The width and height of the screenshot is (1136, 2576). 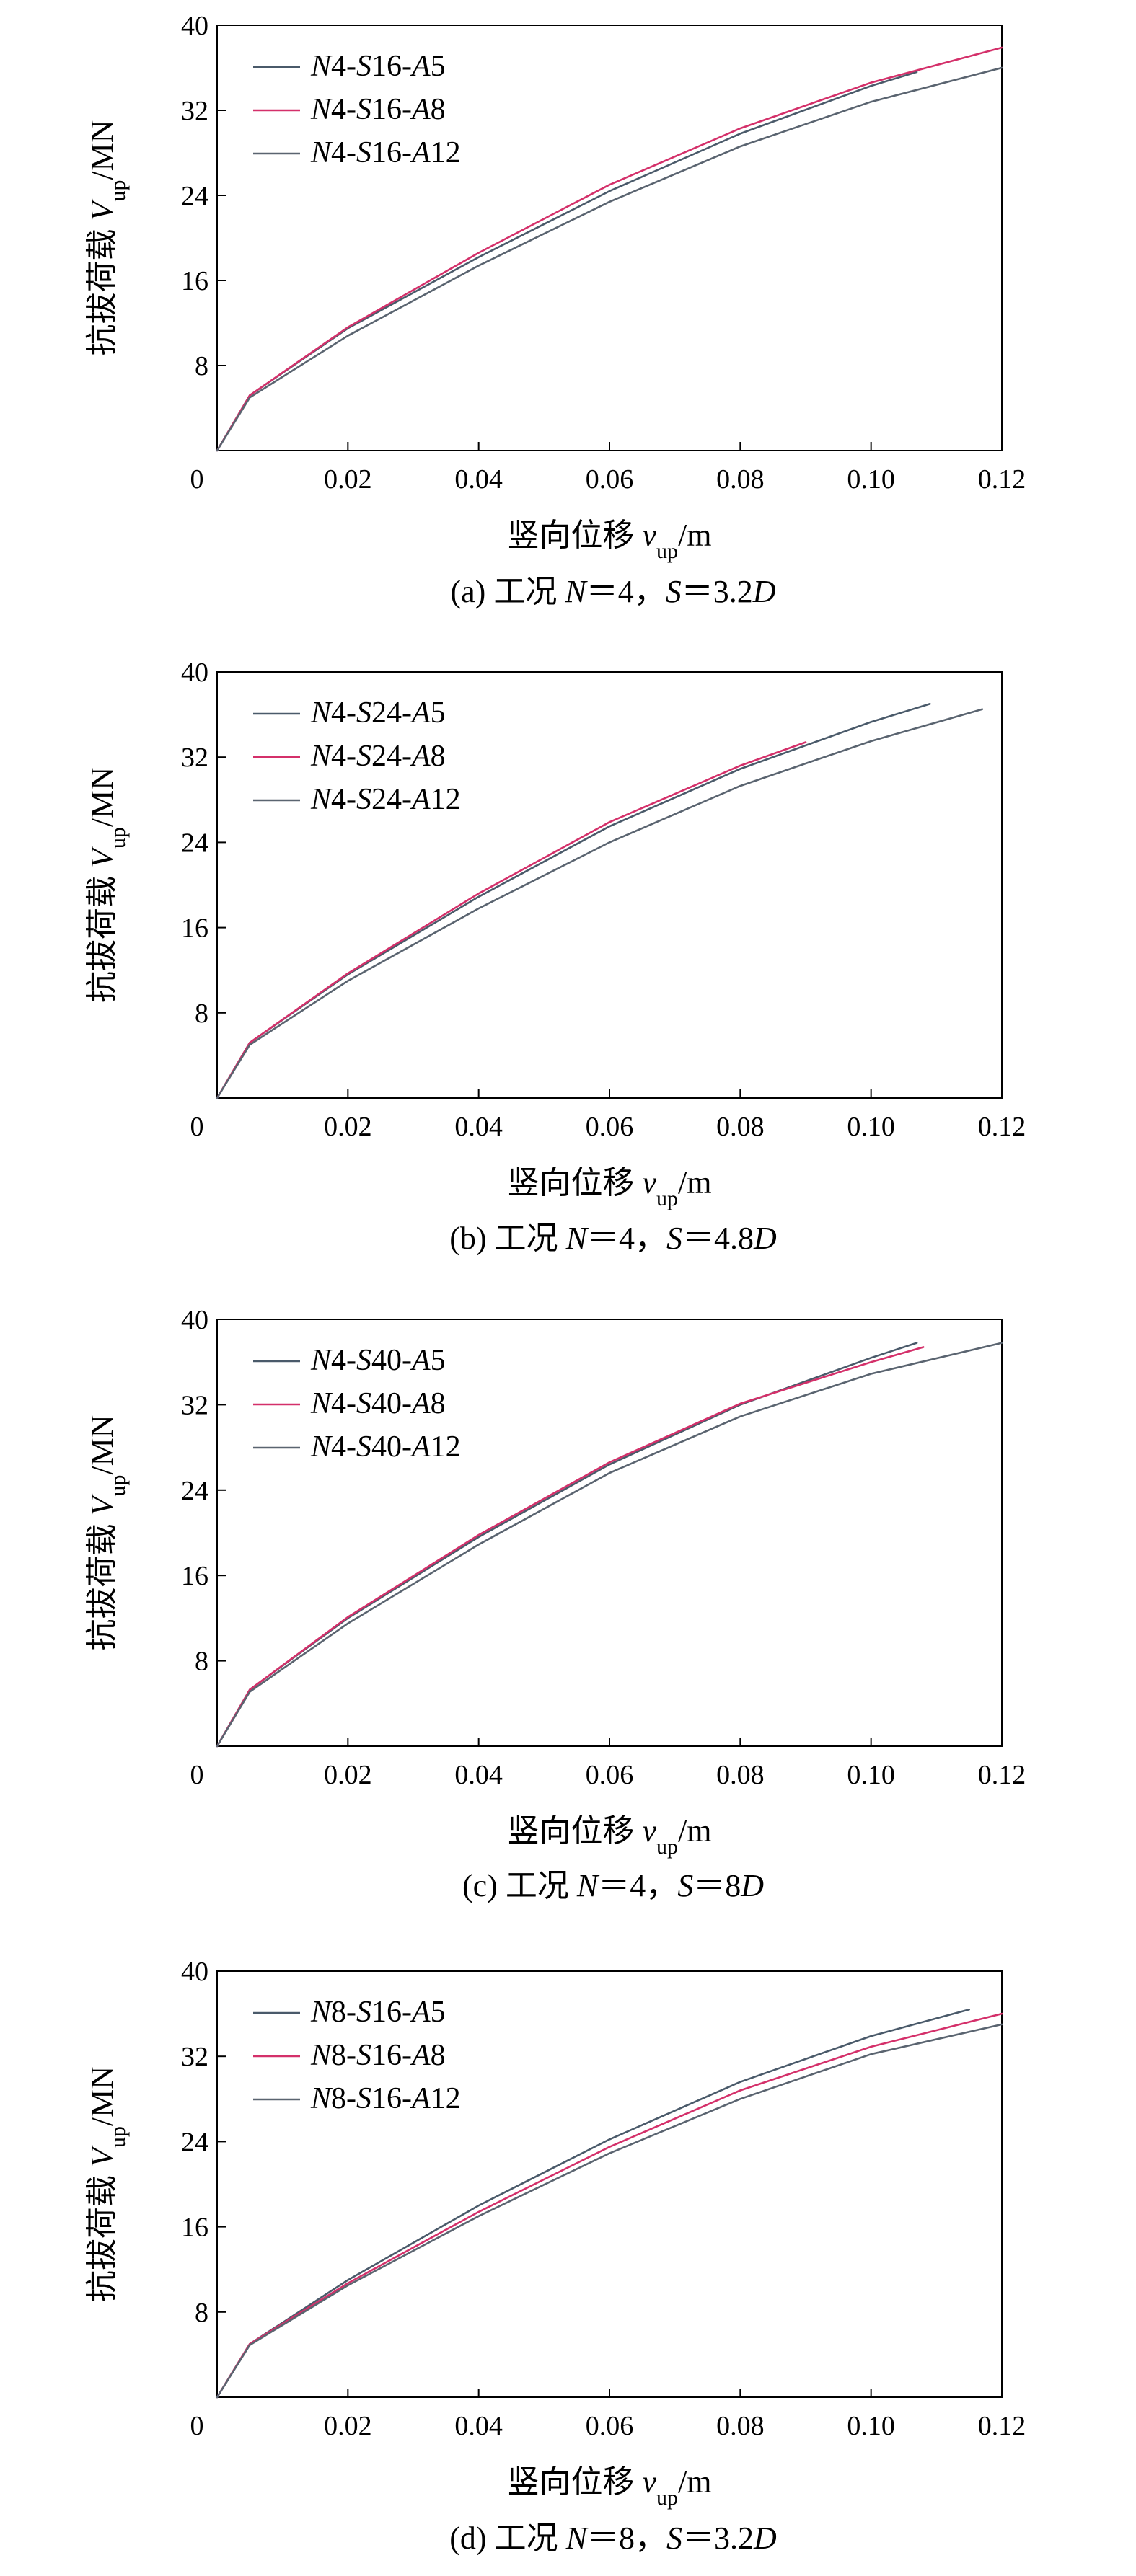 What do you see at coordinates (570, 1547) in the screenshot?
I see `series-line-N4-S40-A8` at bounding box center [570, 1547].